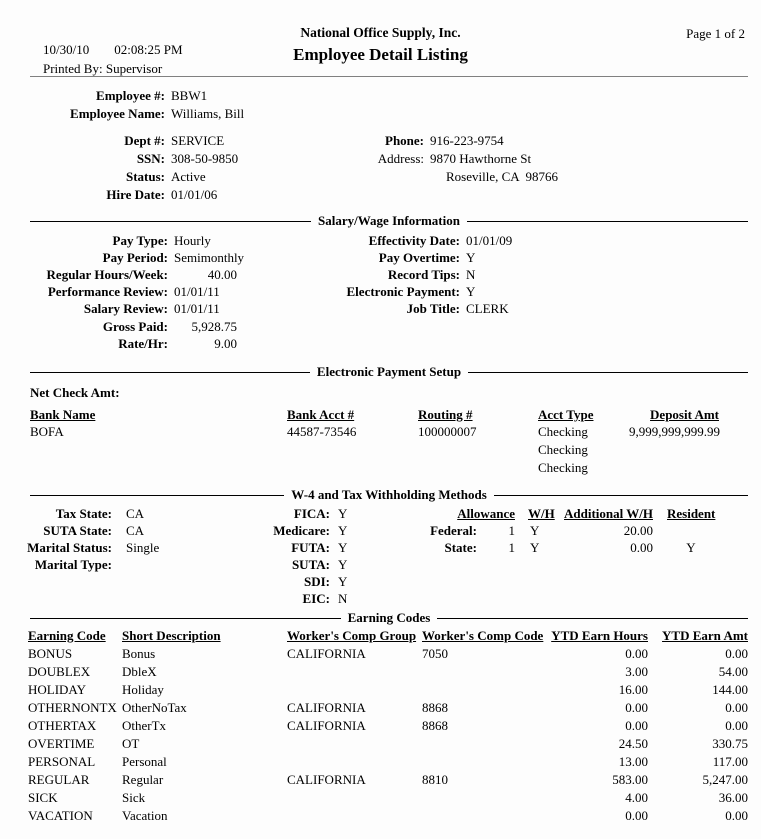 This screenshot has height=839, width=761. Describe the element at coordinates (62, 761) in the screenshot. I see `earning-code-cell: PERSONAL` at that location.